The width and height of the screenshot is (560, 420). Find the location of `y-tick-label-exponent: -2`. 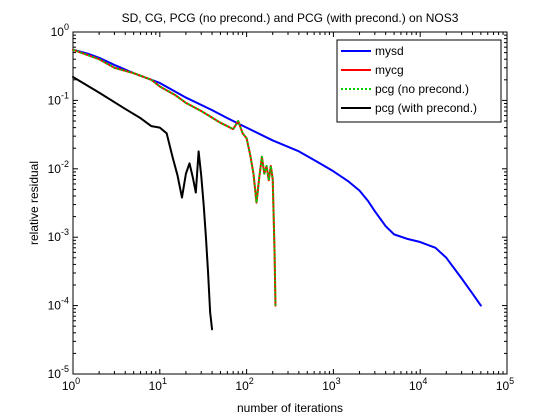

y-tick-label-exponent: -2 is located at coordinates (65, 164).